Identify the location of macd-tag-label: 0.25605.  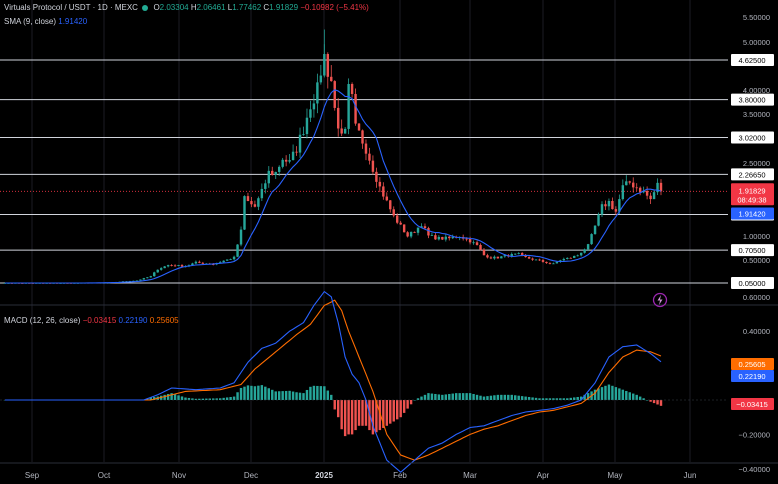
(751, 364).